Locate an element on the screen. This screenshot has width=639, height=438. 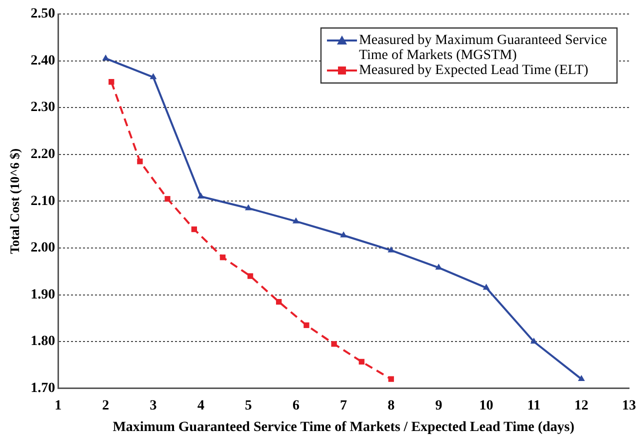
x-tick-label: 12 is located at coordinates (581, 406).